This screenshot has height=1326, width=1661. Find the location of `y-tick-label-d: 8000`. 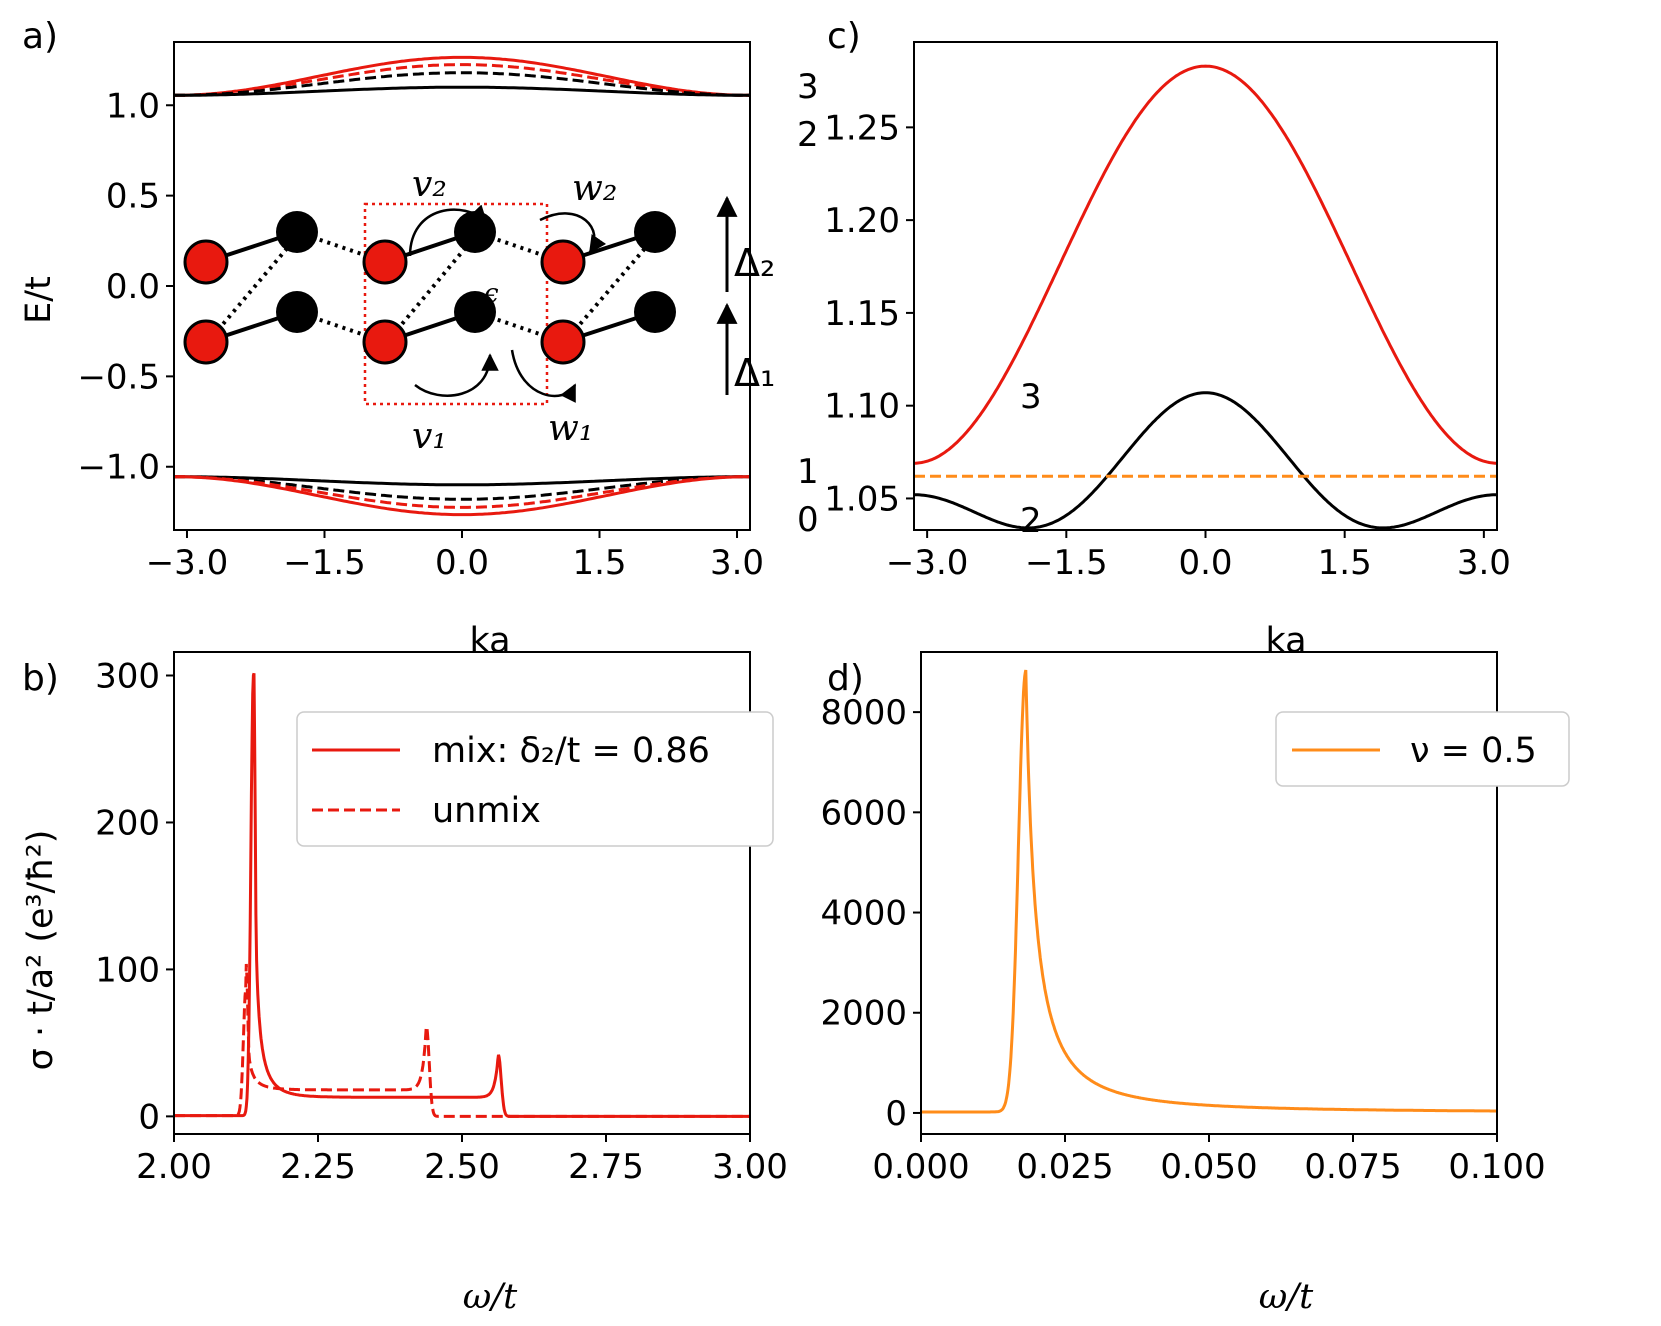

y-tick-label-d: 8000 is located at coordinates (863, 713).